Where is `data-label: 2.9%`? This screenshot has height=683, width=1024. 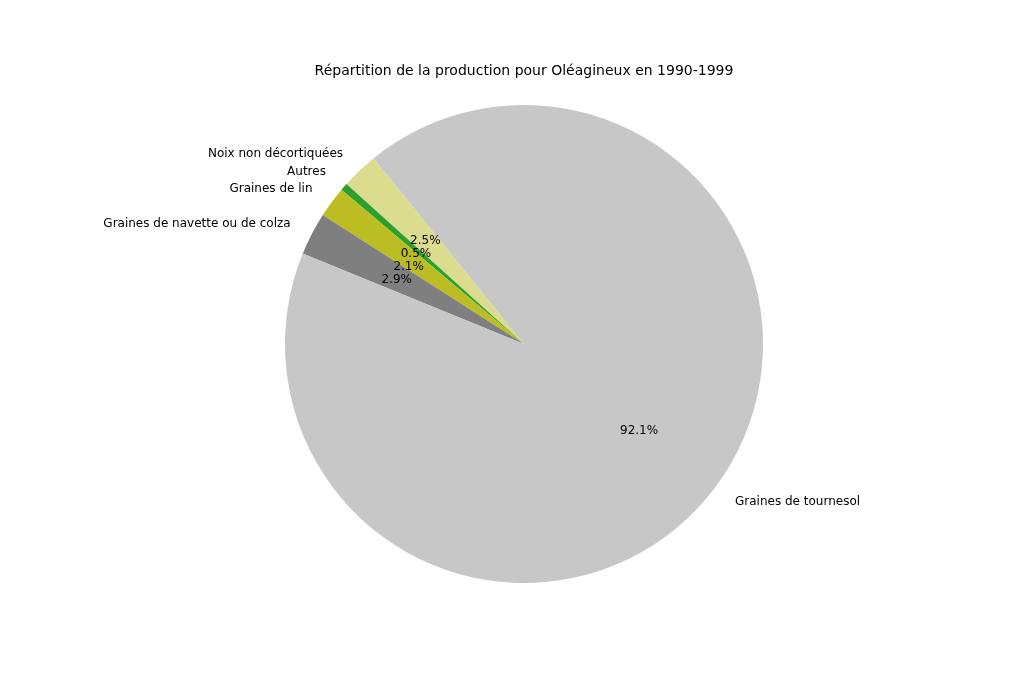
data-label: 2.9% is located at coordinates (396, 279).